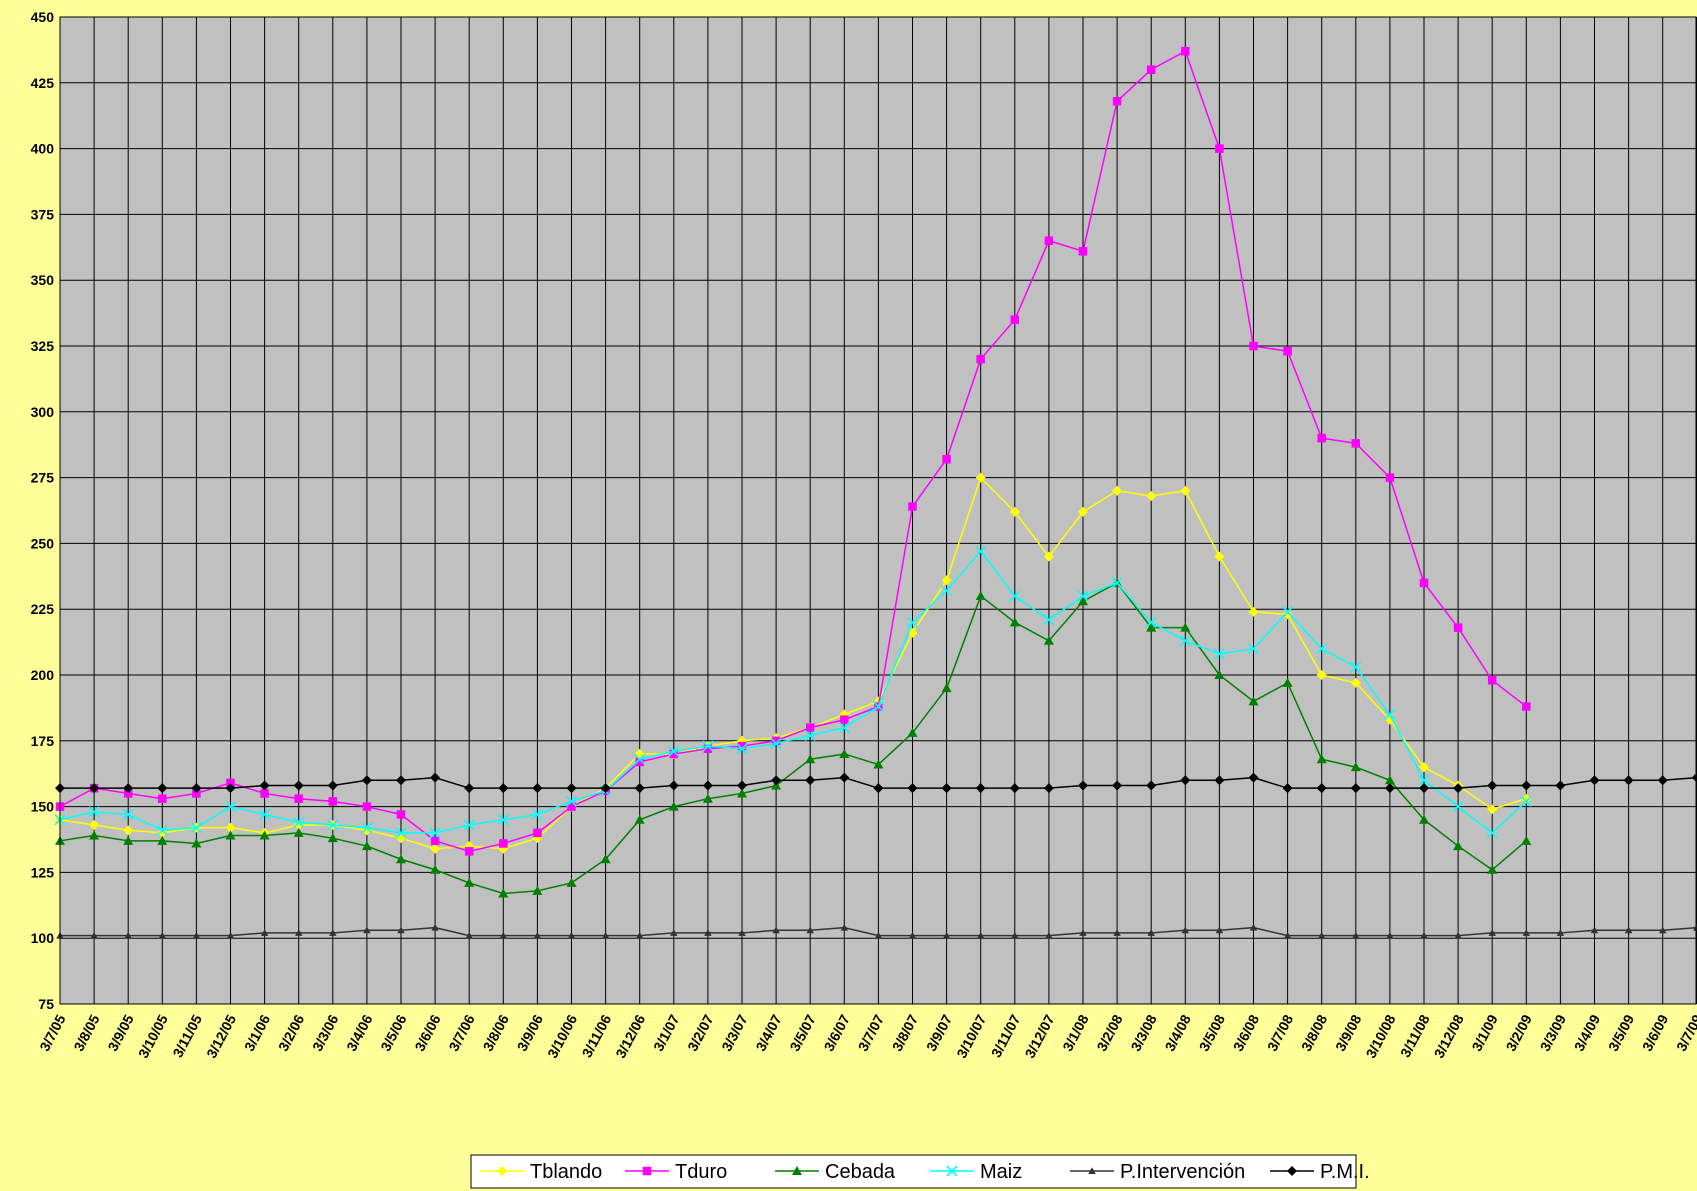  Describe the element at coordinates (1345, 1172) in the screenshot. I see `legend-label: P.M.I.` at that location.